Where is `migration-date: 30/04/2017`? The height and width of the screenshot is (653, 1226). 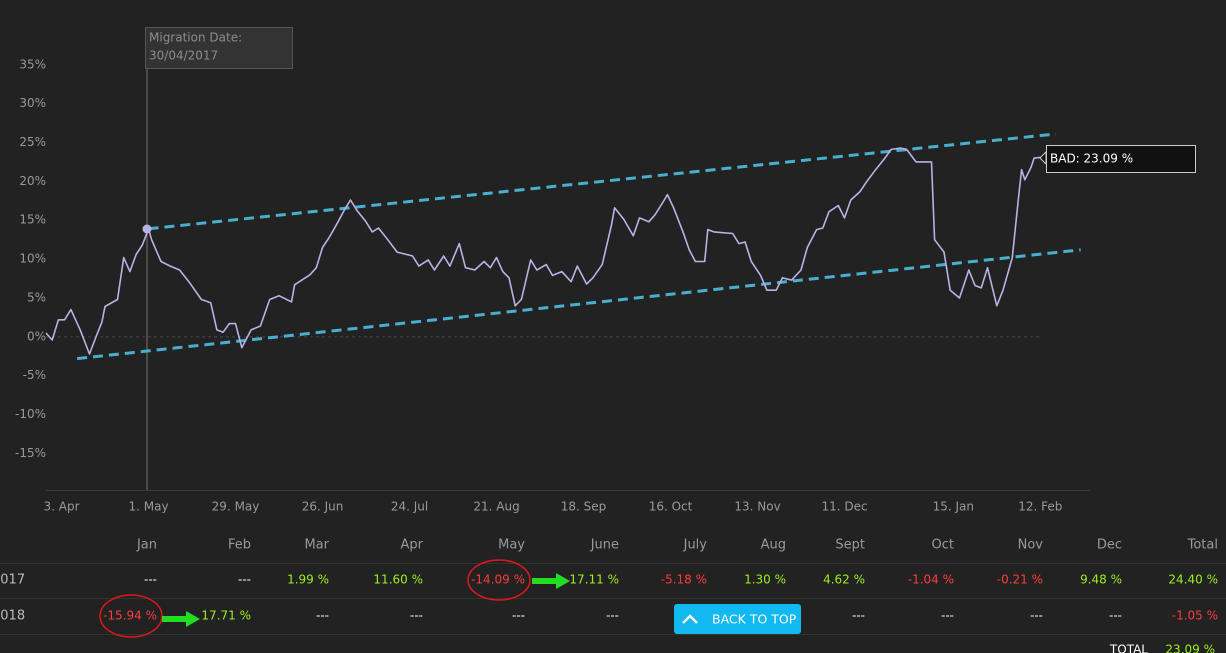 migration-date: 30/04/2017 is located at coordinates (183, 56).